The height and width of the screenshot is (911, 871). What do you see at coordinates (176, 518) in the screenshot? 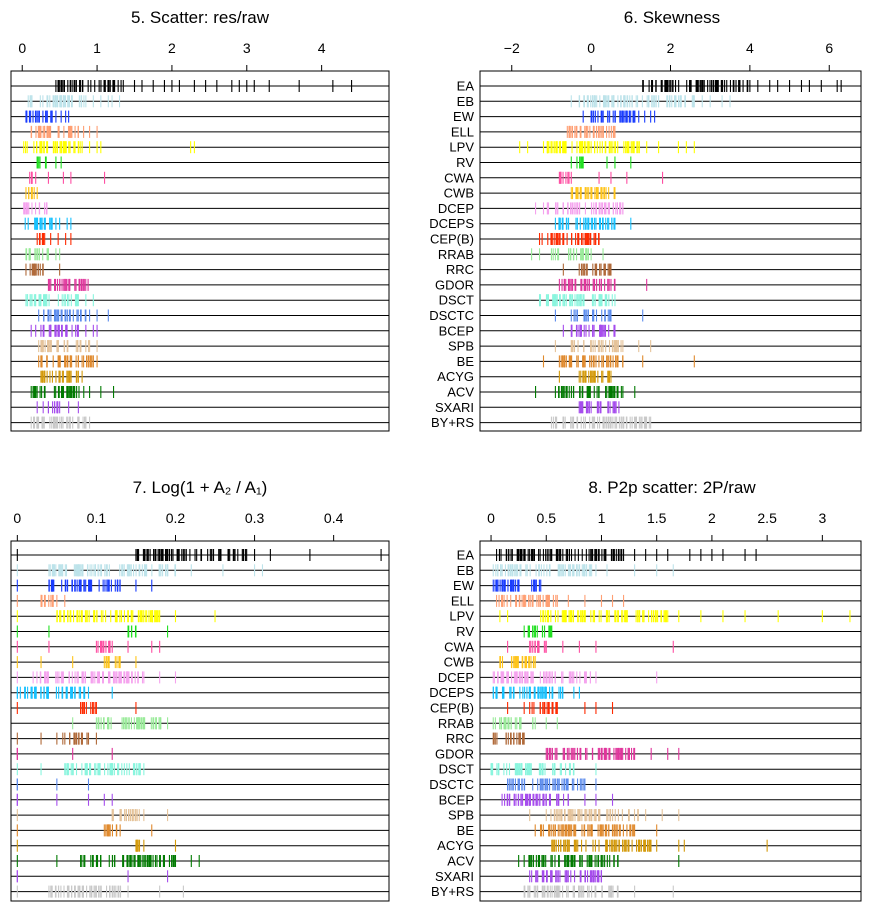
I see `x-tick-label: 0.2` at bounding box center [176, 518].